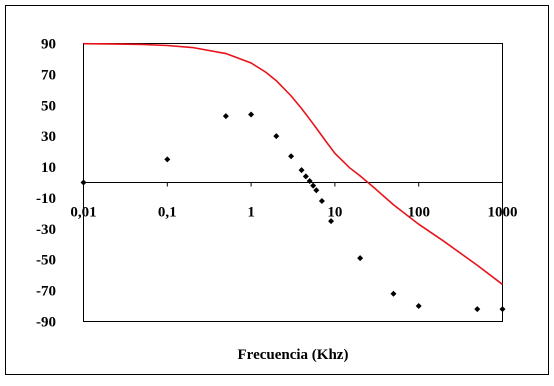 The height and width of the screenshot is (386, 554). What do you see at coordinates (48, 137) in the screenshot?
I see `y-tick-label: 30` at bounding box center [48, 137].